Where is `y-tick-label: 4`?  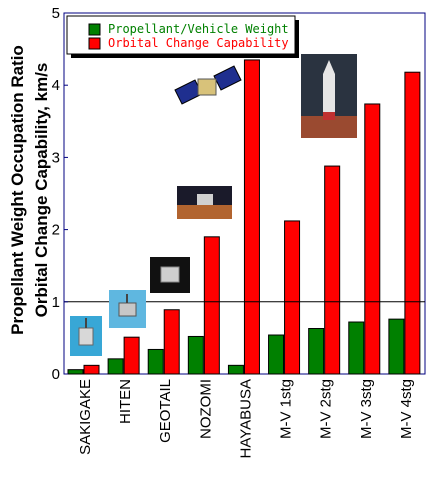
y-tick-label: 4 is located at coordinates (56, 85).